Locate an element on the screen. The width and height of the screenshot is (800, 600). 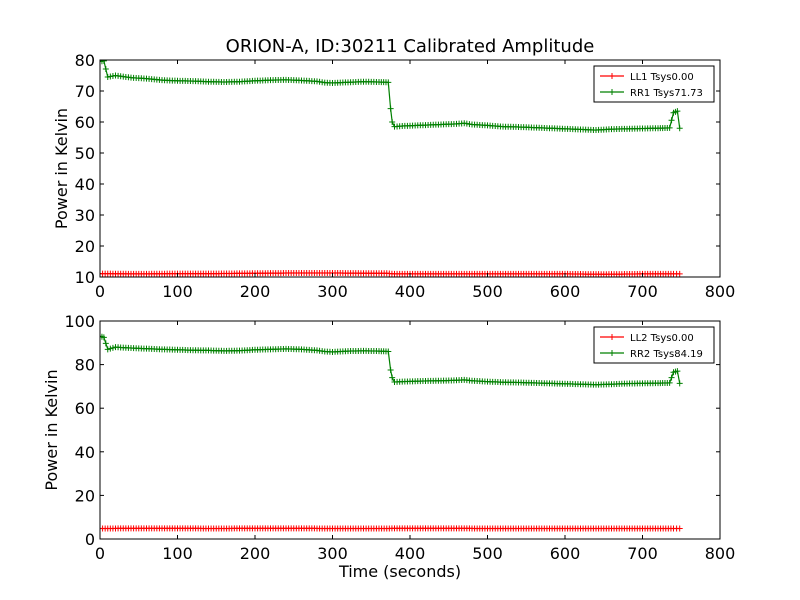
lower-x-tick-label: 400 is located at coordinates (410, 553).